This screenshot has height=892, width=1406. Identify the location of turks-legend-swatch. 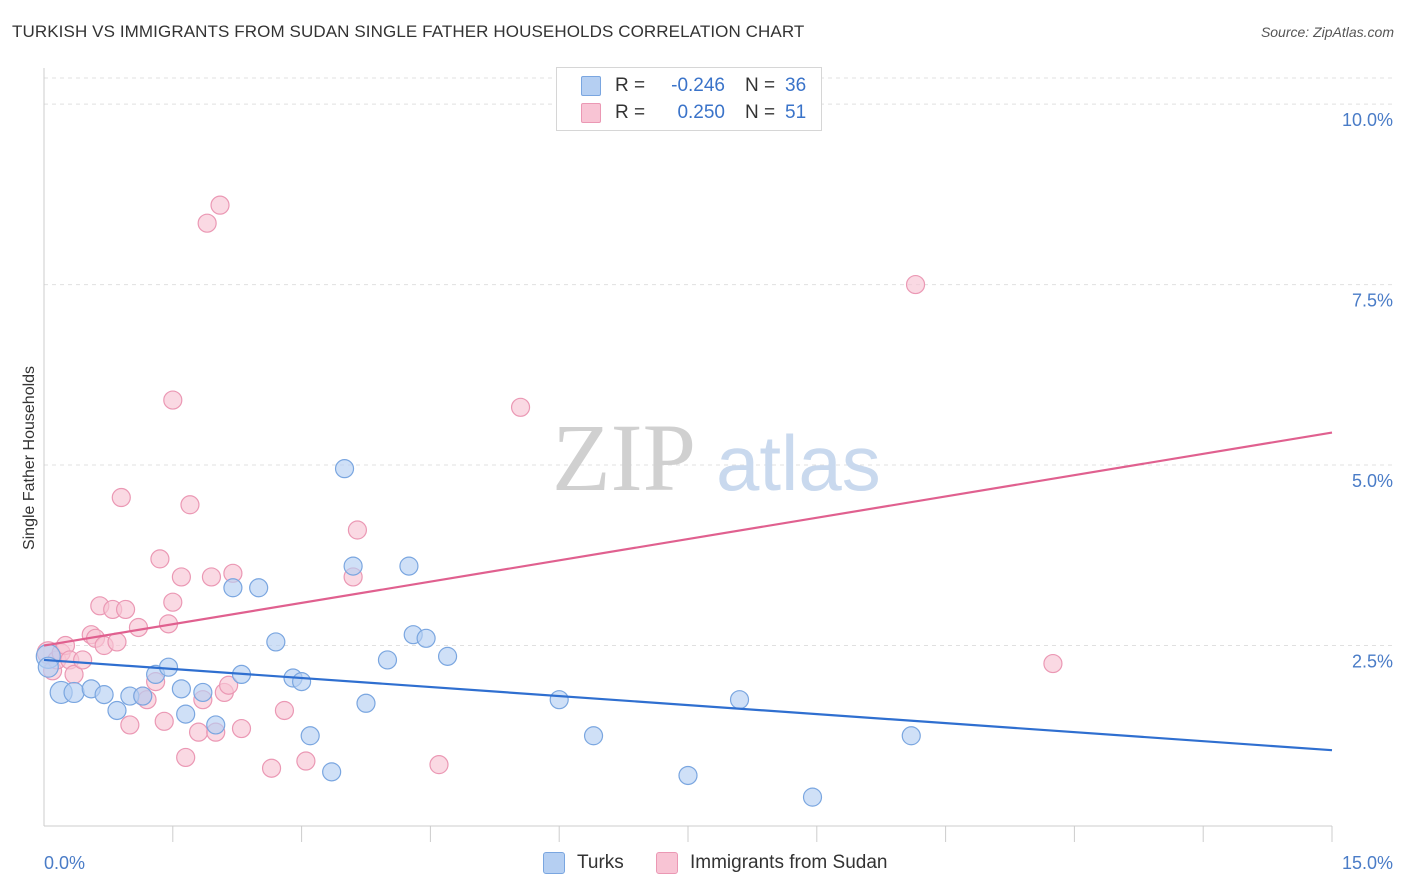
(554, 863).